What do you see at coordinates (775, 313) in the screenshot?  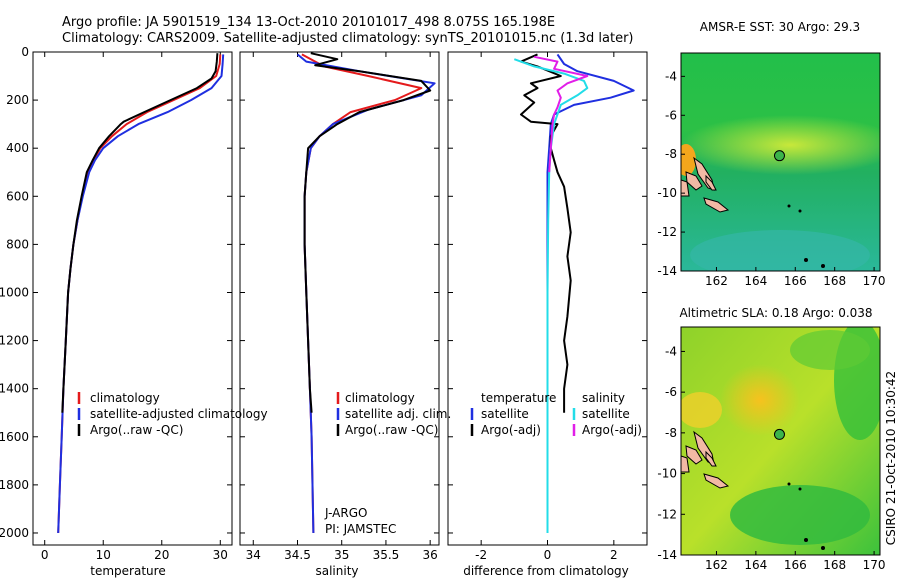 I see `sla-map-title: Altimetric SLA: 0.18 Argo: 0.038` at bounding box center [775, 313].